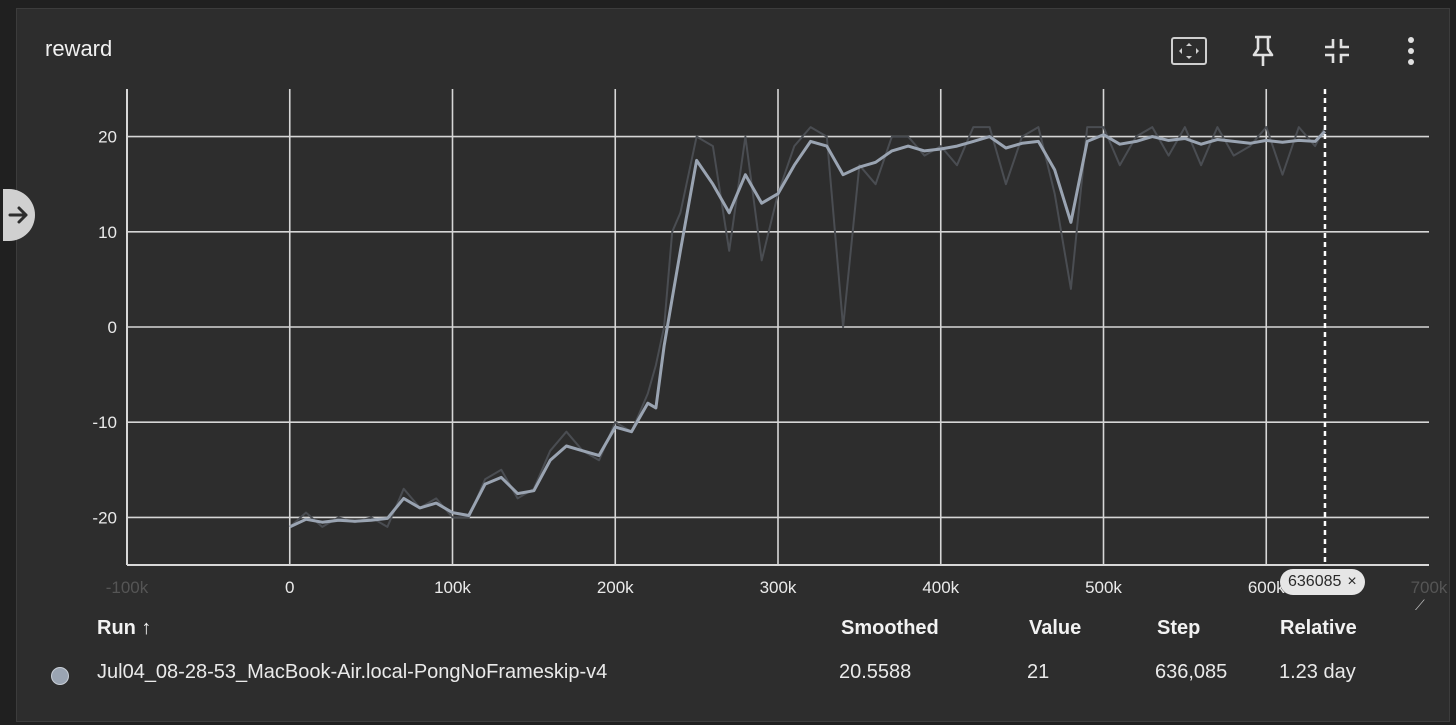  What do you see at coordinates (107, 137) in the screenshot?
I see `y-tick-label: 20` at bounding box center [107, 137].